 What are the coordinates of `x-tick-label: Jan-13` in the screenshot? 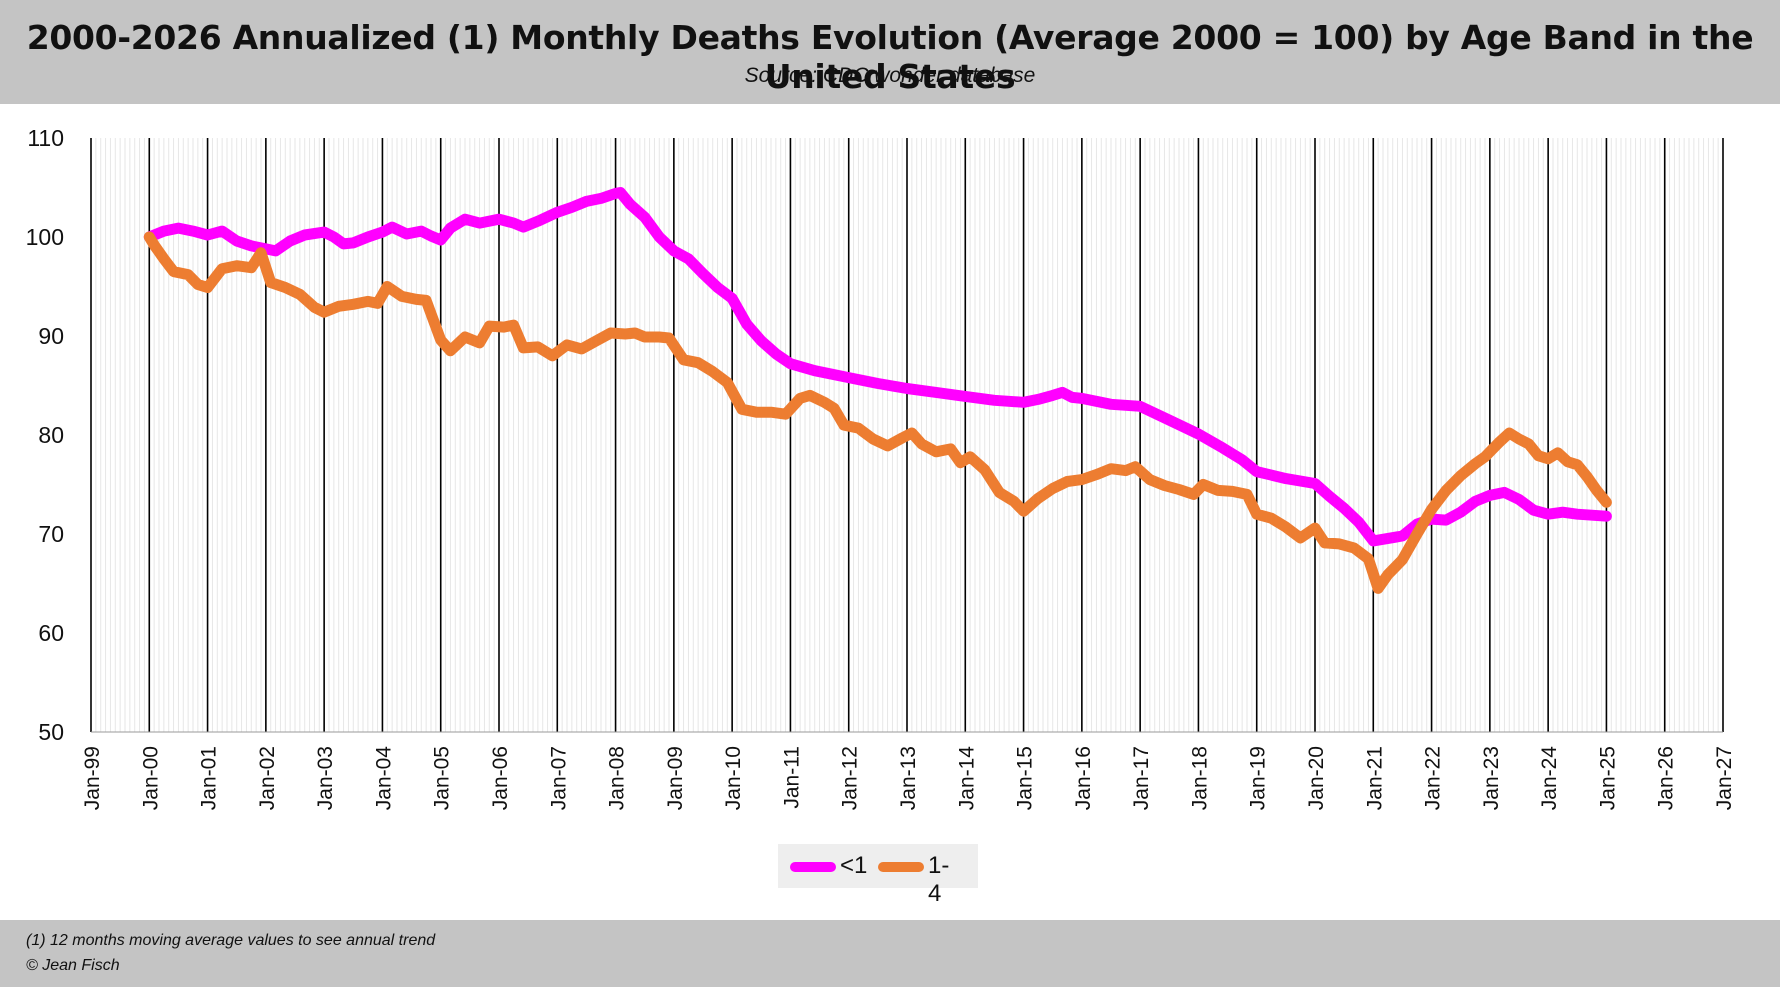 It's located at (908, 778).